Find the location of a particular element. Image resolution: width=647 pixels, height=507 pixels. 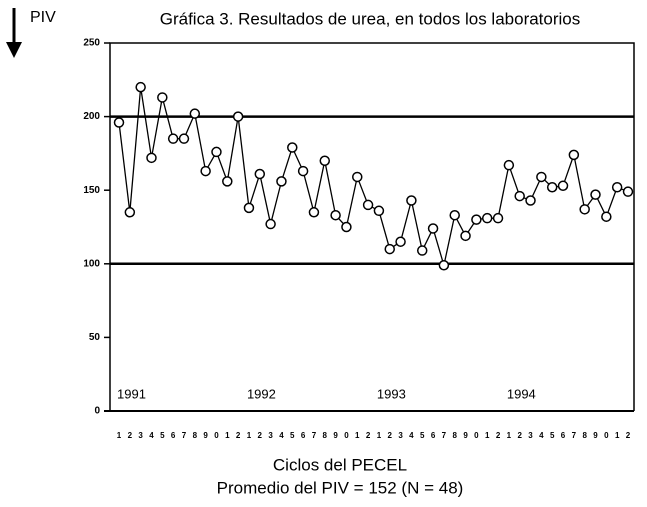

y-tick-label: 0 is located at coordinates (97, 411).